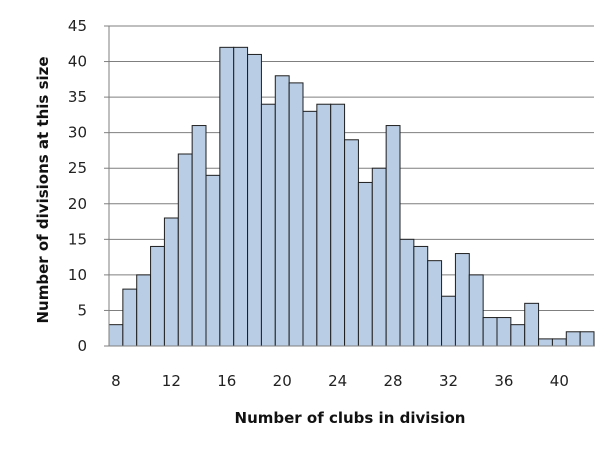  What do you see at coordinates (393, 381) in the screenshot?
I see `x-tick-label: 28` at bounding box center [393, 381].